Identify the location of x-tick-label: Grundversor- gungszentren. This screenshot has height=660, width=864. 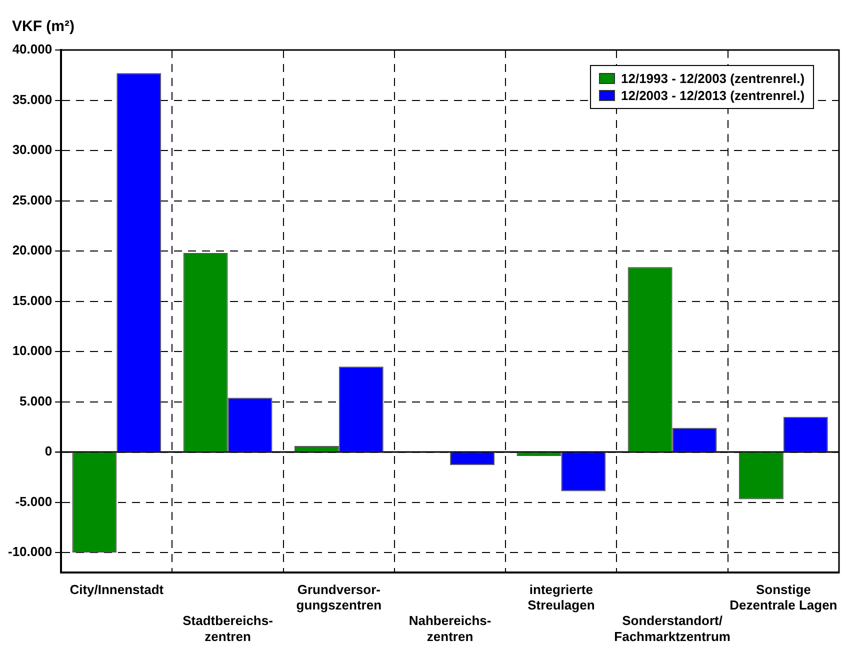
(339, 597).